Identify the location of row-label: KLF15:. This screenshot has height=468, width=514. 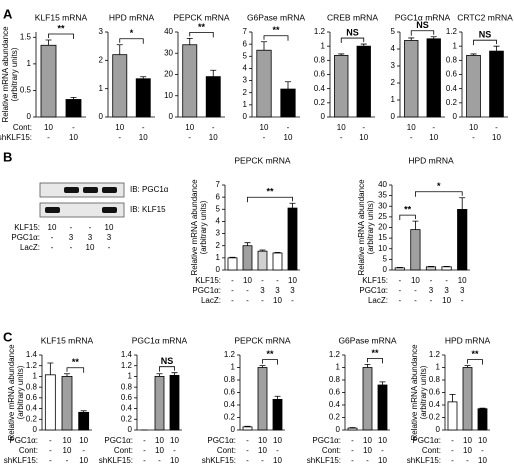
(27, 227).